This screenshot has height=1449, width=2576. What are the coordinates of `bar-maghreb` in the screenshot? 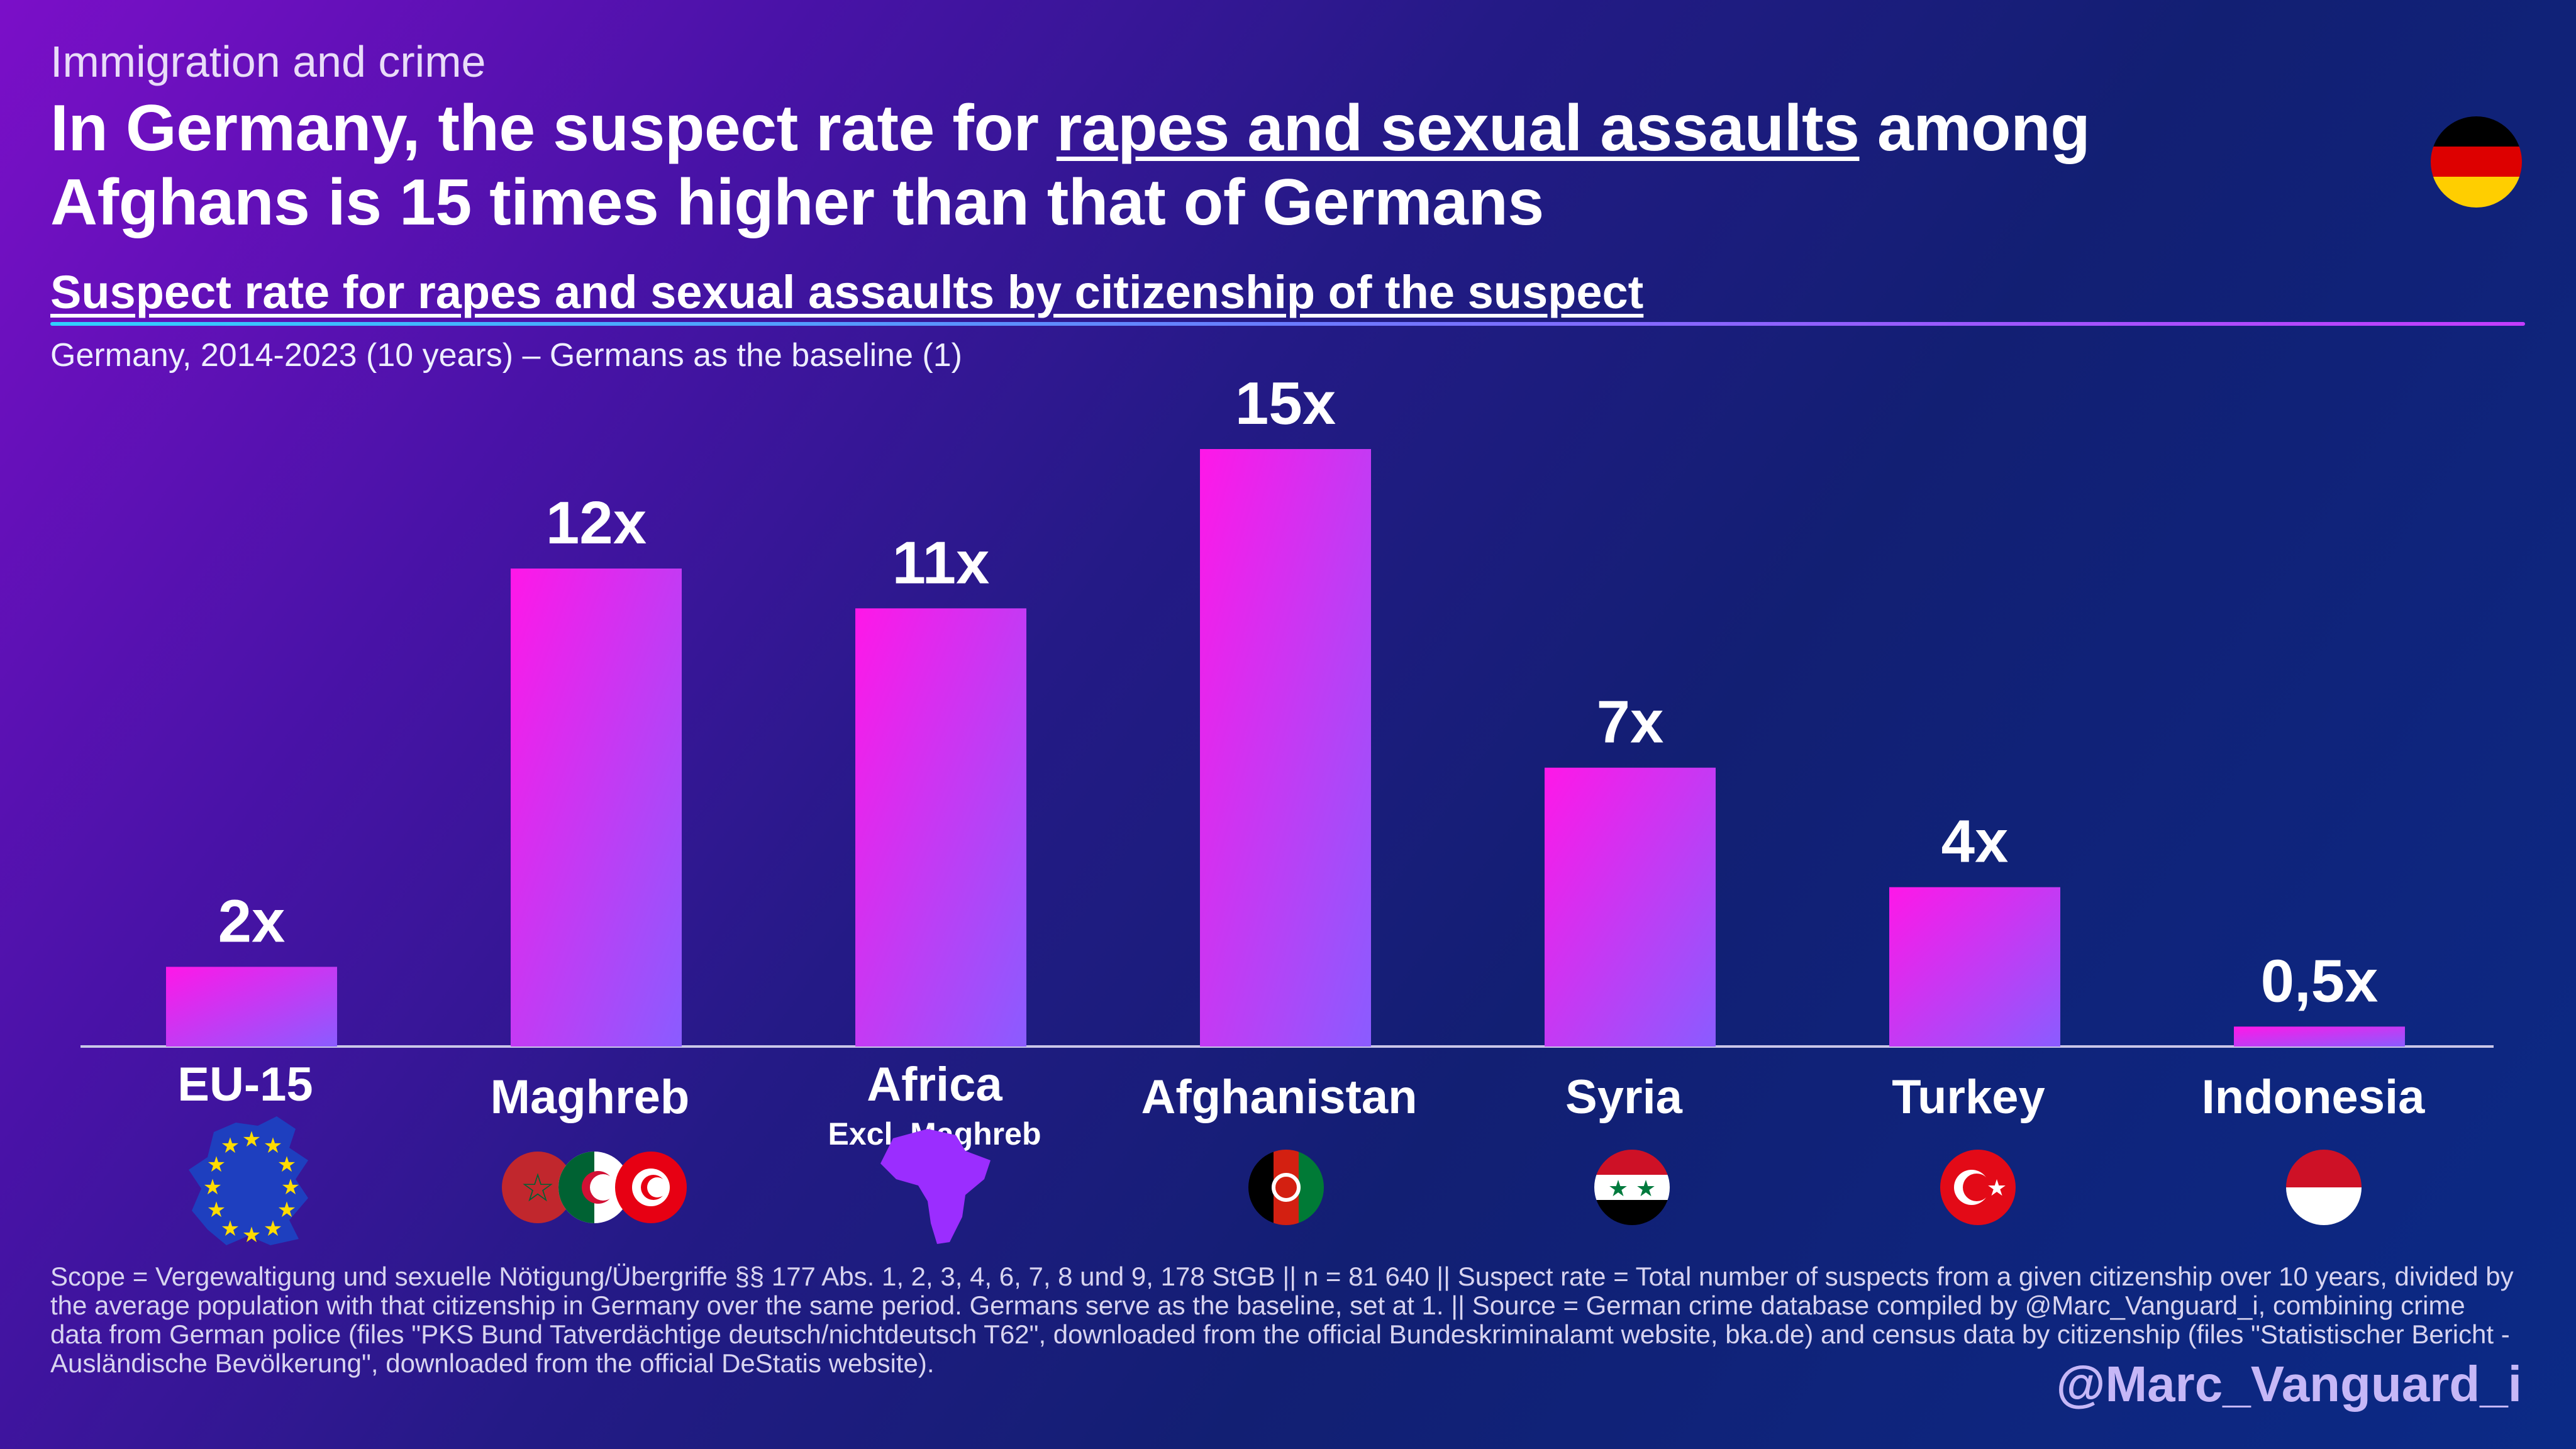 It's located at (596, 807).